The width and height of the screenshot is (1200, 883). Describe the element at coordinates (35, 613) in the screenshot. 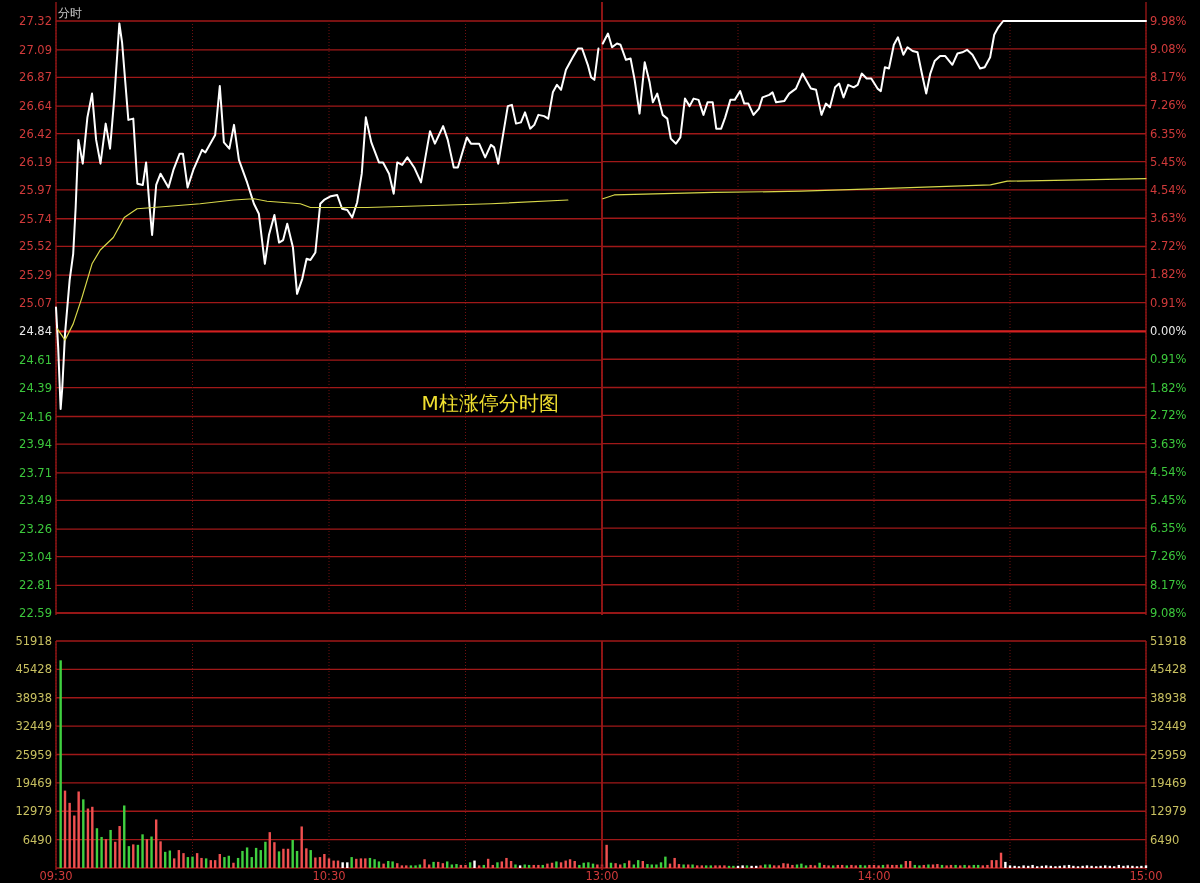

I see `y-tick-label: 22.59` at that location.